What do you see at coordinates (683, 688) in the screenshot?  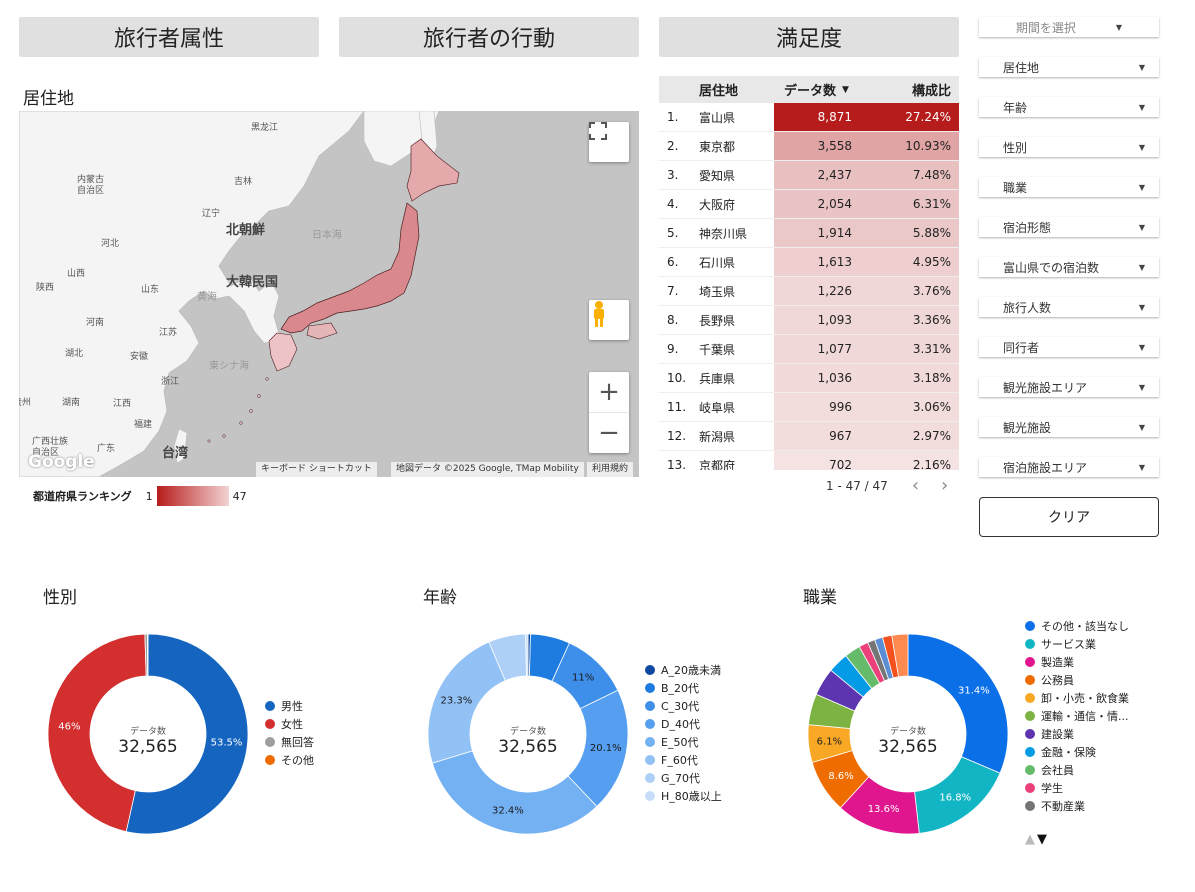 I see `legend-item: B_20代` at bounding box center [683, 688].